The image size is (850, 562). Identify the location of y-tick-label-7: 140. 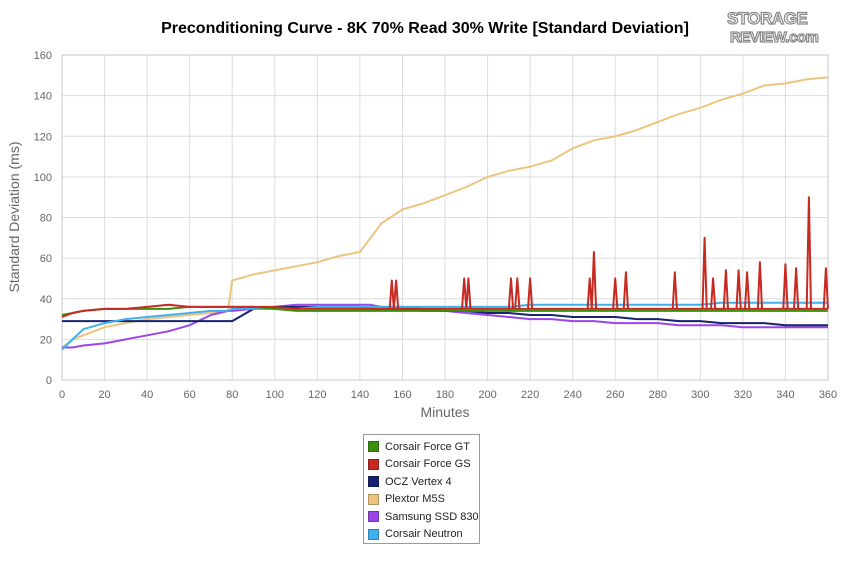
(43, 97).